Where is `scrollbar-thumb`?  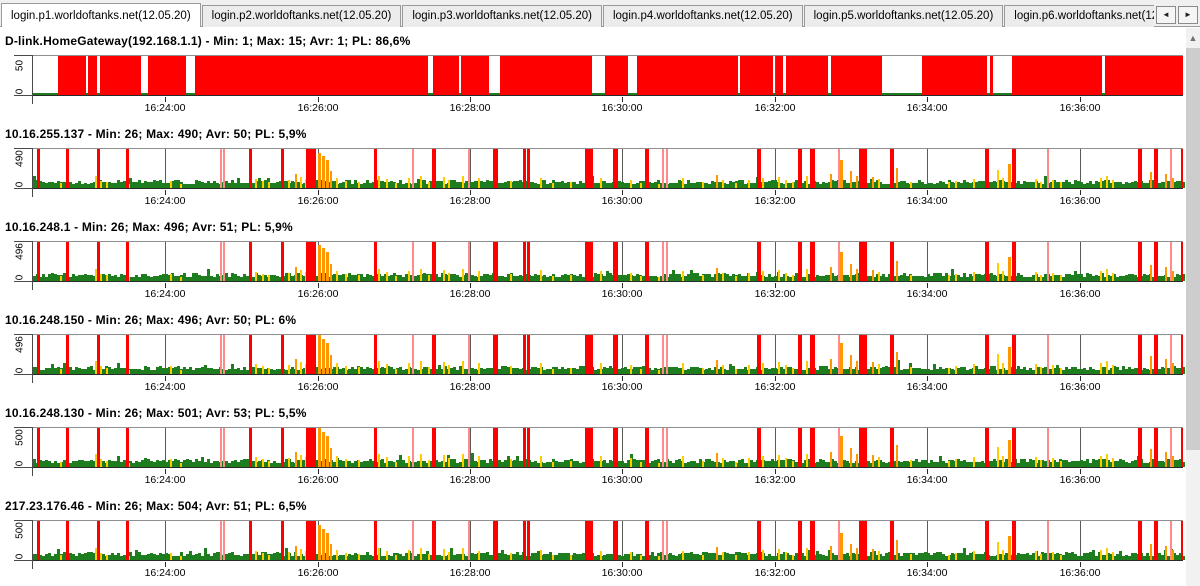 scrollbar-thumb is located at coordinates (1193, 249).